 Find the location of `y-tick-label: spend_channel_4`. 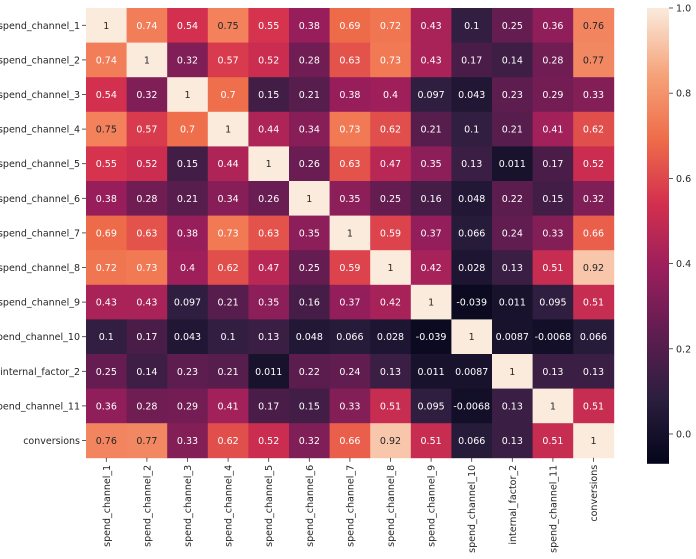

y-tick-label: spend_channel_4 is located at coordinates (40, 130).